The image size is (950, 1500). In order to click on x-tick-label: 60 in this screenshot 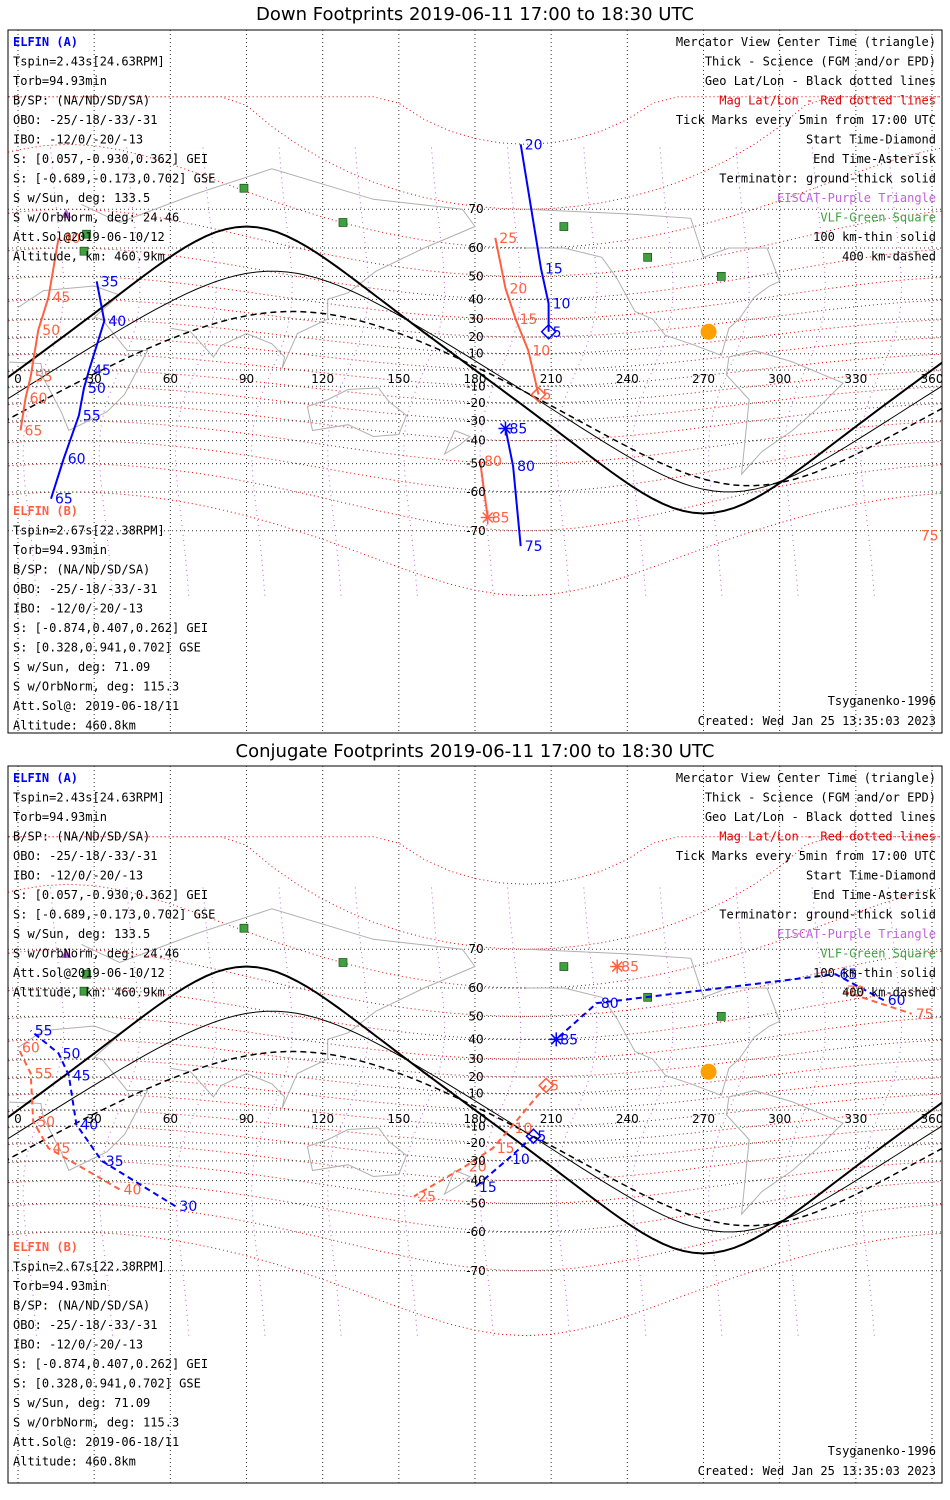, I will do `click(170, 379)`.